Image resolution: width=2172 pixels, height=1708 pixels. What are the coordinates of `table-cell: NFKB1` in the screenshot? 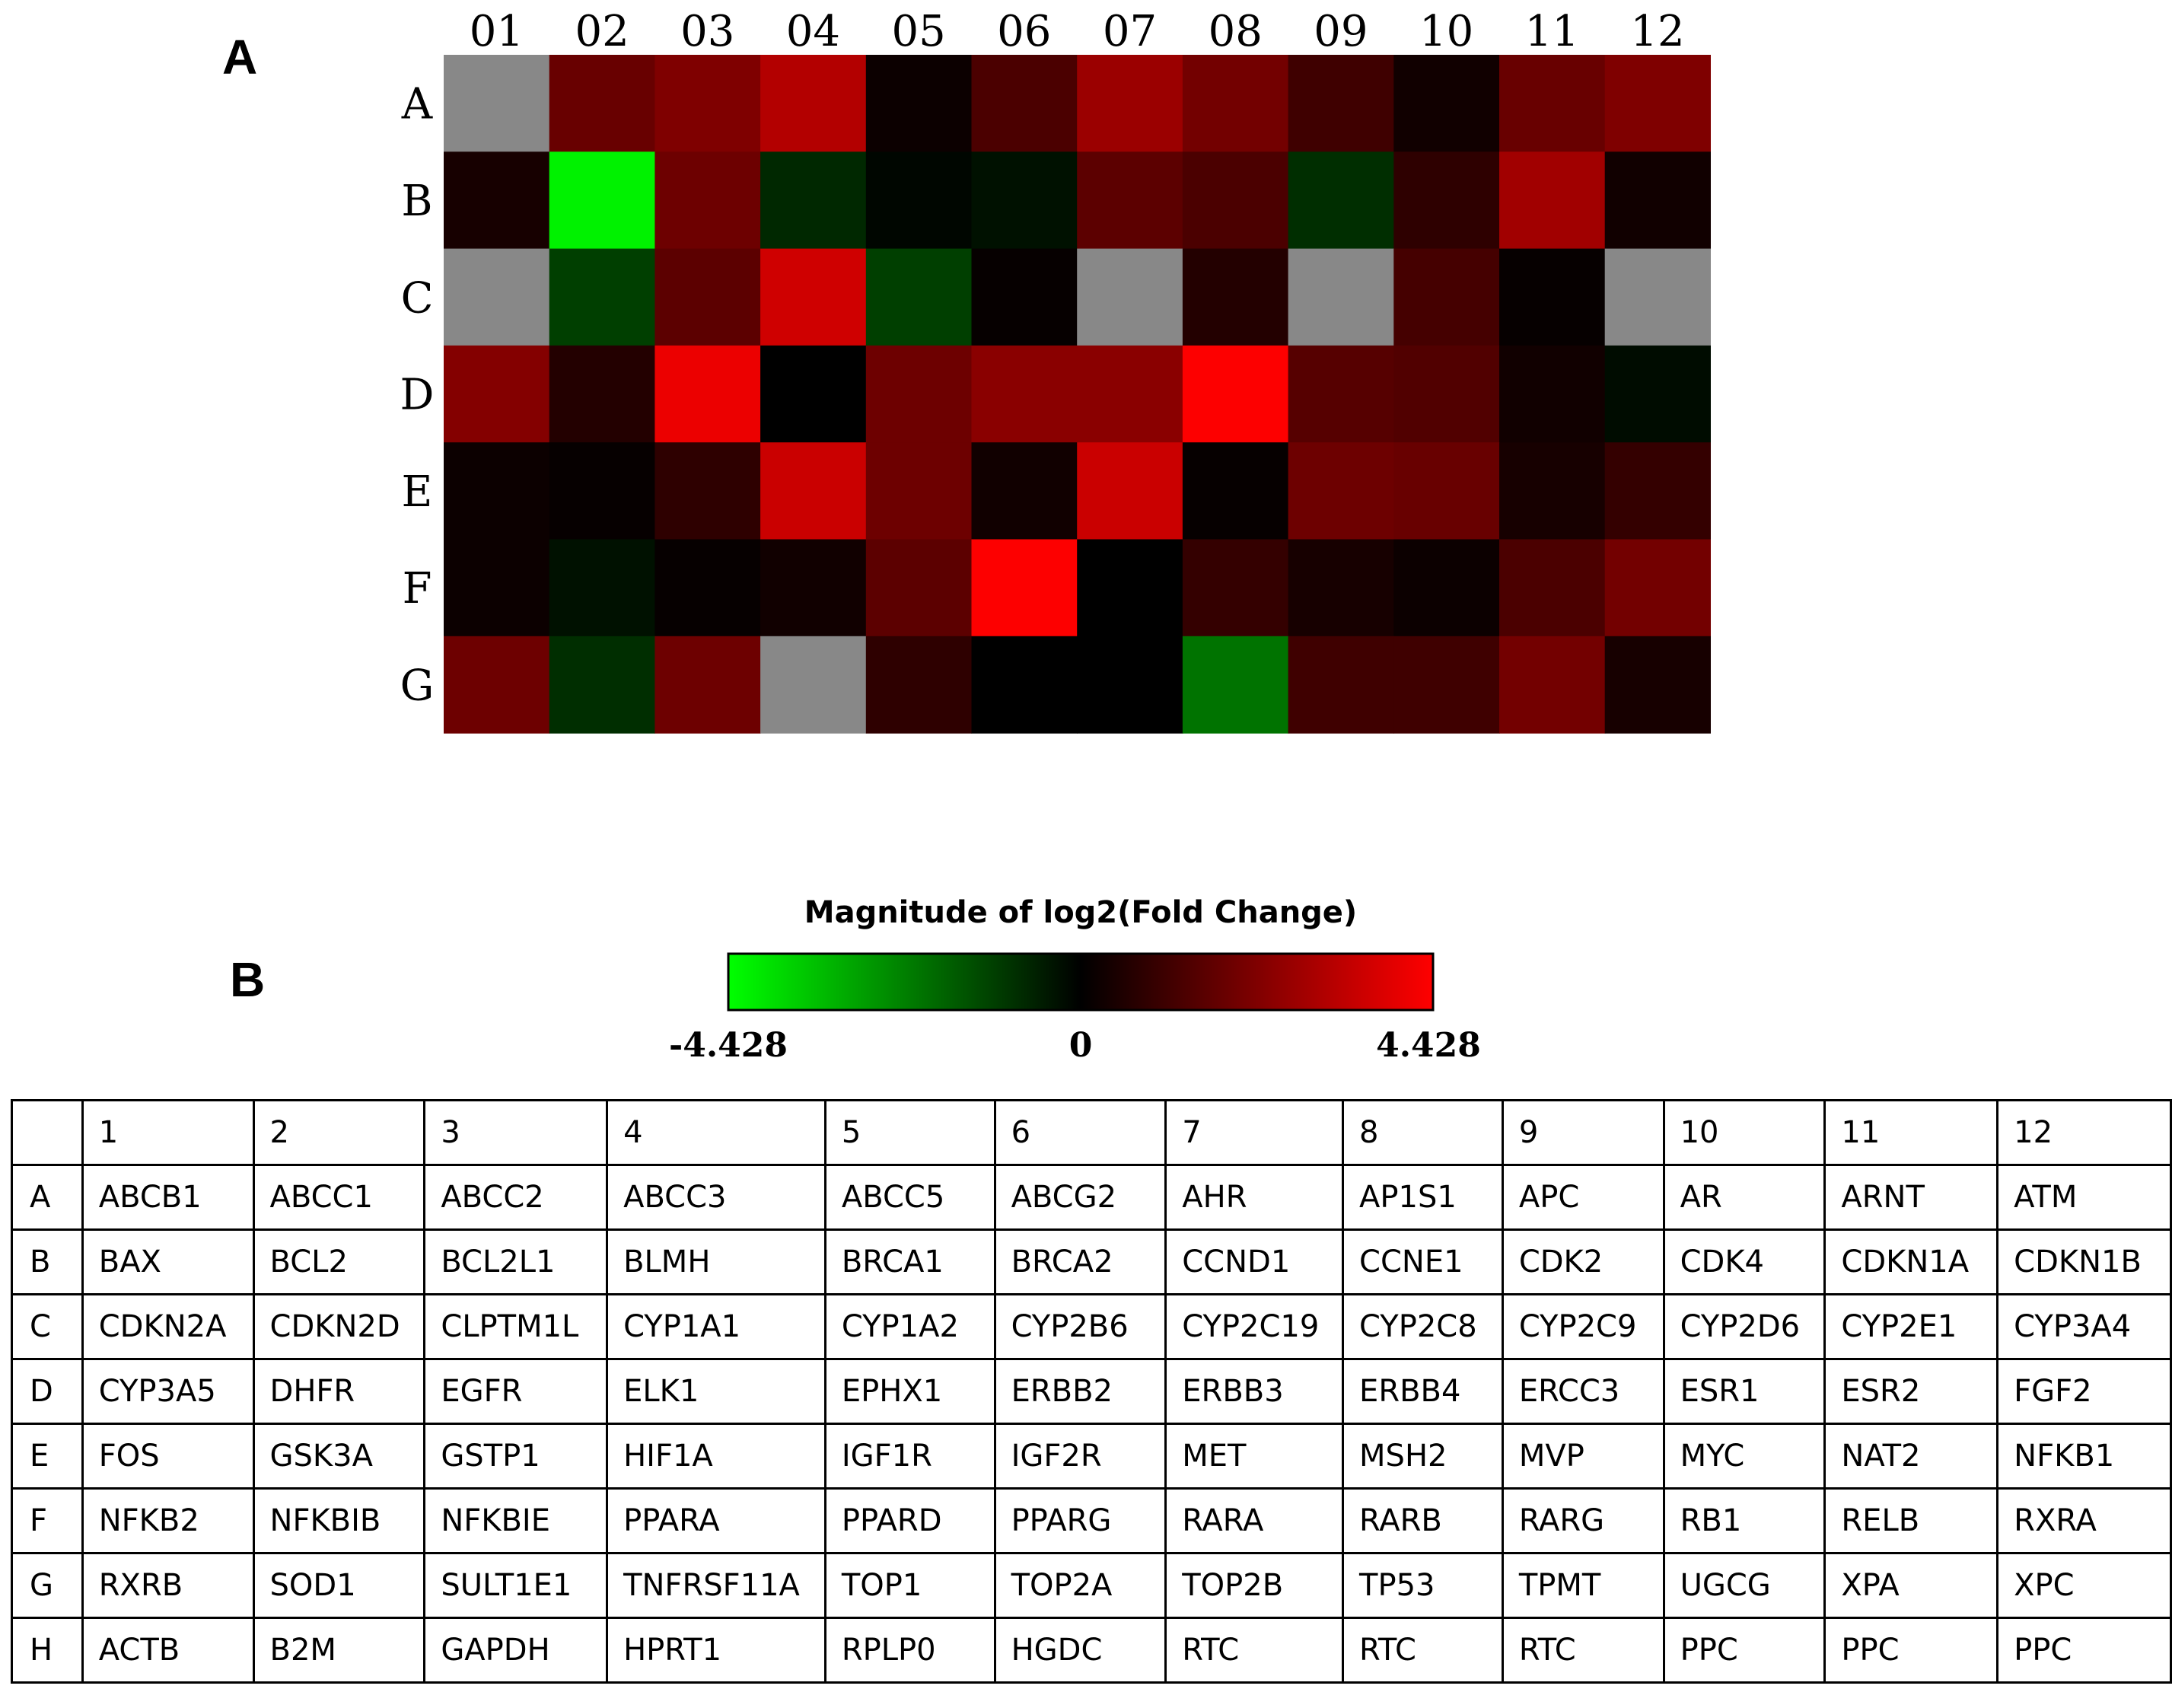 It's located at (2084, 1456).